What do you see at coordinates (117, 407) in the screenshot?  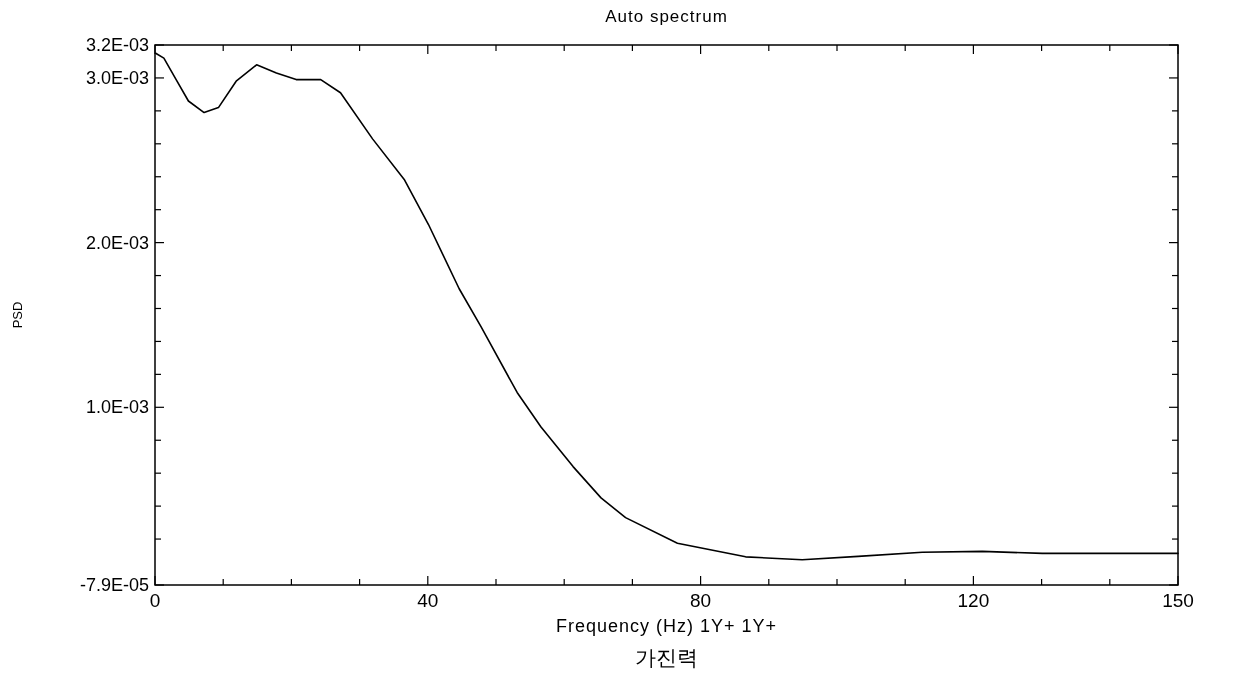 I see `y-tick-label: 1.0E-03` at bounding box center [117, 407].